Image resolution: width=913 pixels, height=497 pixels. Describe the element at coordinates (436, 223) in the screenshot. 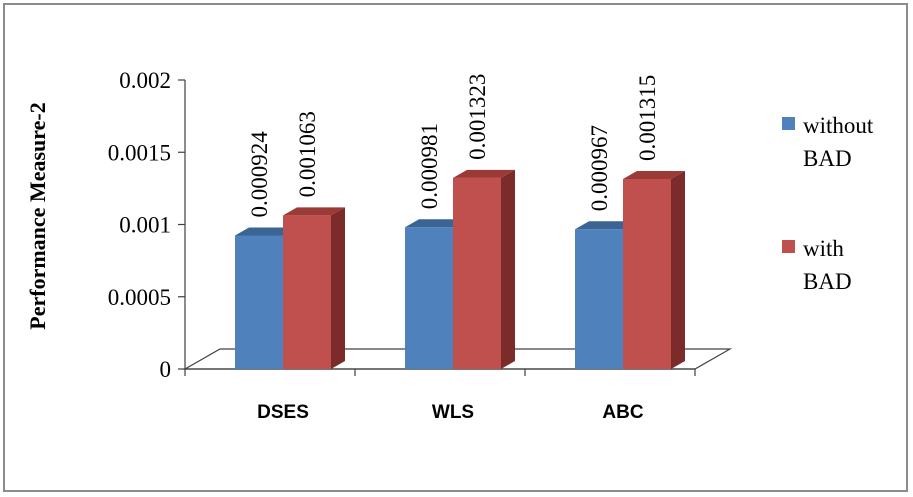

I see `bar-wls-without-bad-top` at that location.